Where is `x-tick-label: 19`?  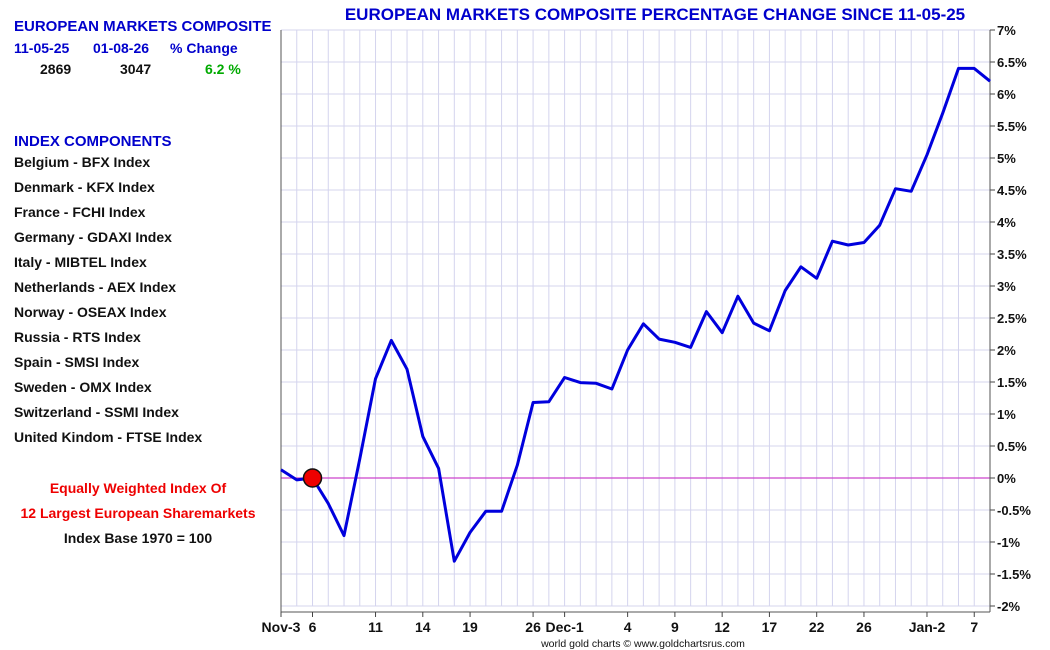 x-tick-label: 19 is located at coordinates (470, 627).